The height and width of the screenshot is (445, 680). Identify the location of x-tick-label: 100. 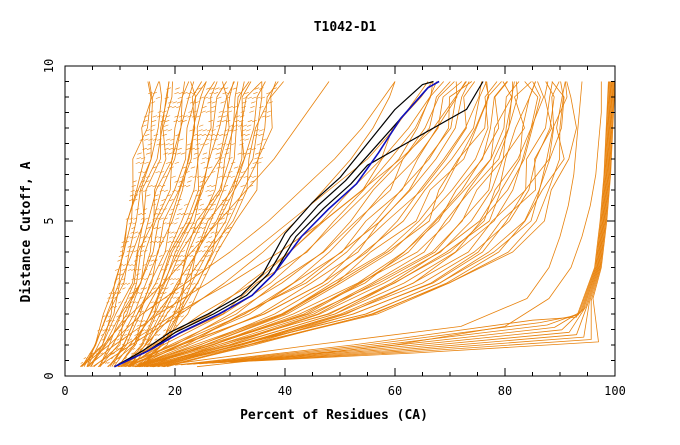
(615, 391).